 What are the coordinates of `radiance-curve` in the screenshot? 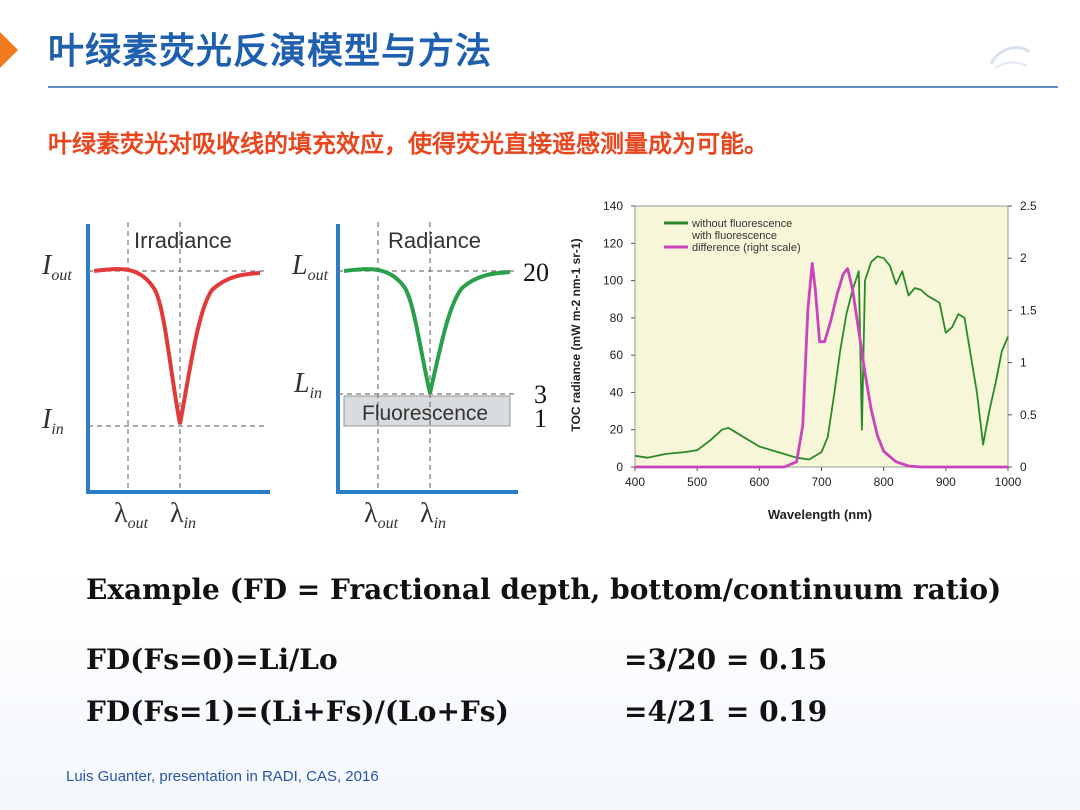 It's located at (427, 330).